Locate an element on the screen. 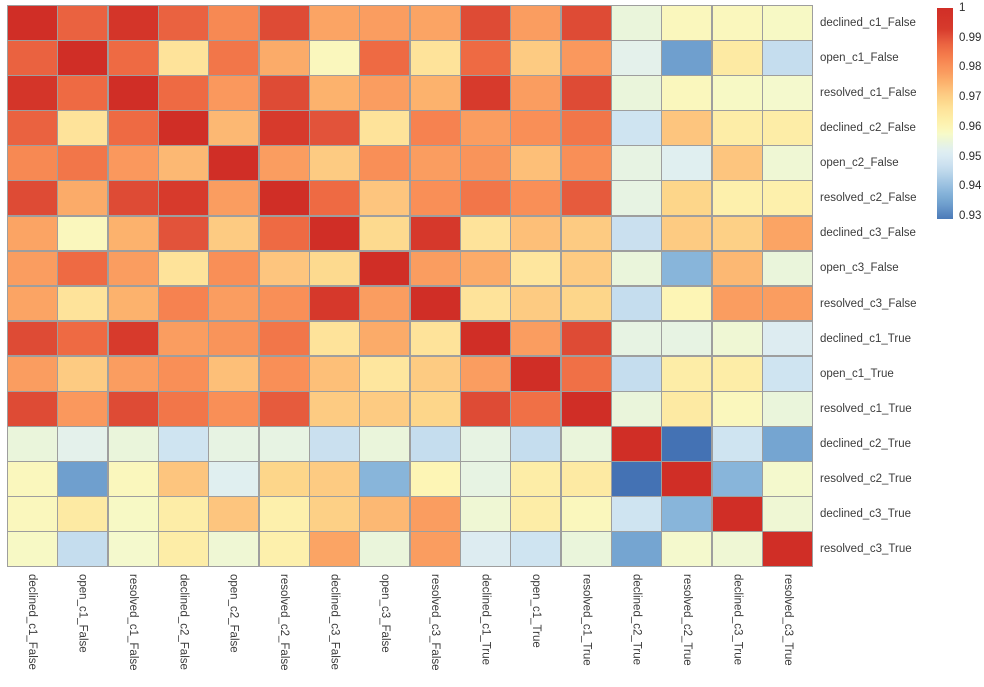 Image resolution: width=984 pixels, height=687 pixels. x-axis-label: resolved_c3_False is located at coordinates (435, 622).